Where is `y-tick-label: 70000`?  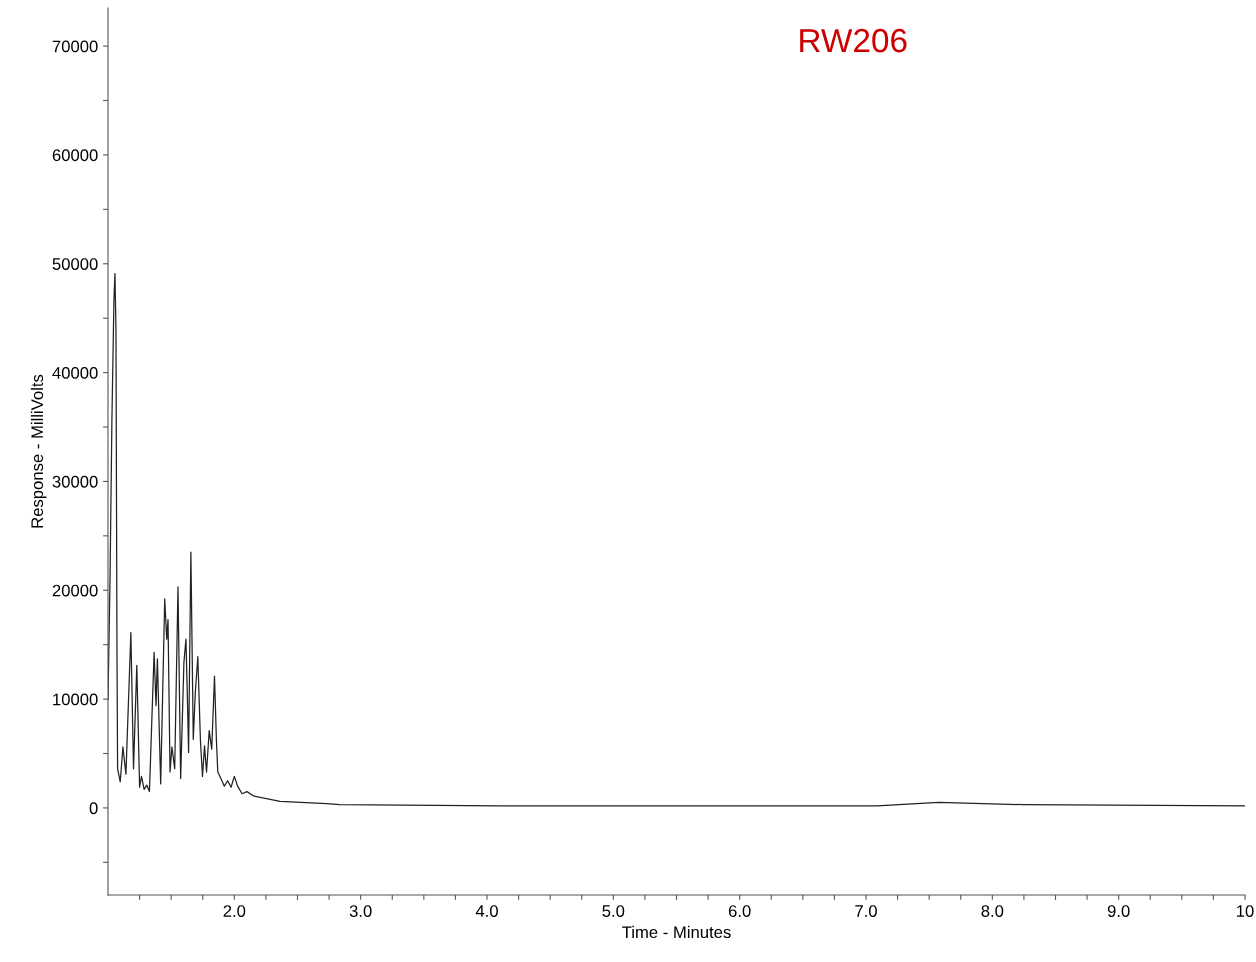
y-tick-label: 70000 is located at coordinates (75, 46).